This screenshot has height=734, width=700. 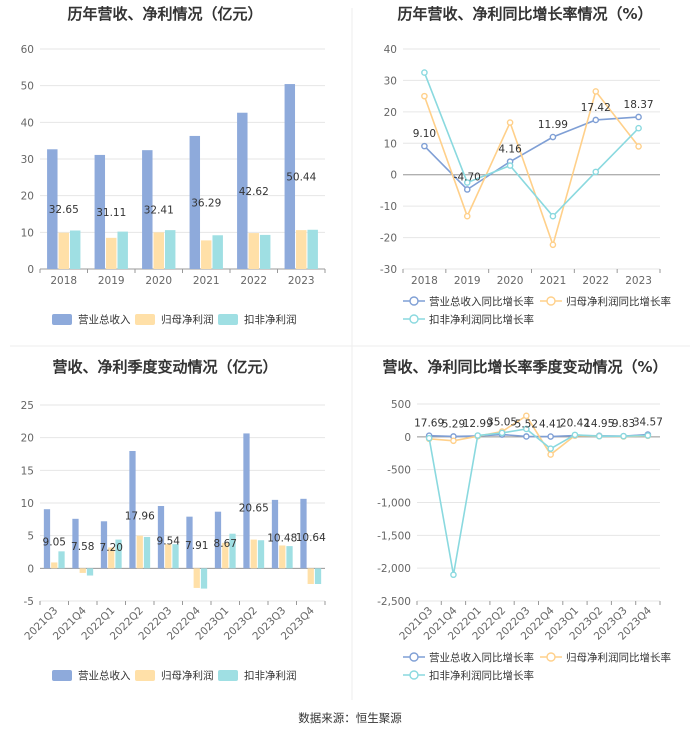 What do you see at coordinates (82, 547) in the screenshot?
I see `data-label: 7.58` at bounding box center [82, 547].